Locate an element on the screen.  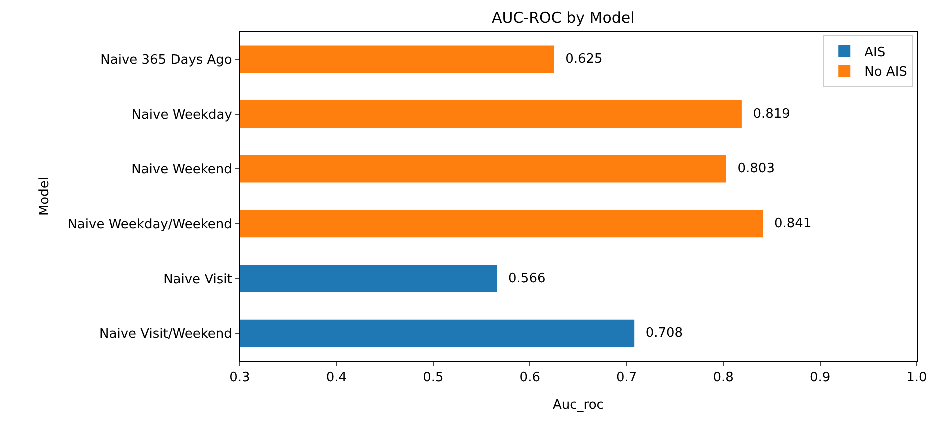
x-tick-label: 0.7 is located at coordinates (627, 378).